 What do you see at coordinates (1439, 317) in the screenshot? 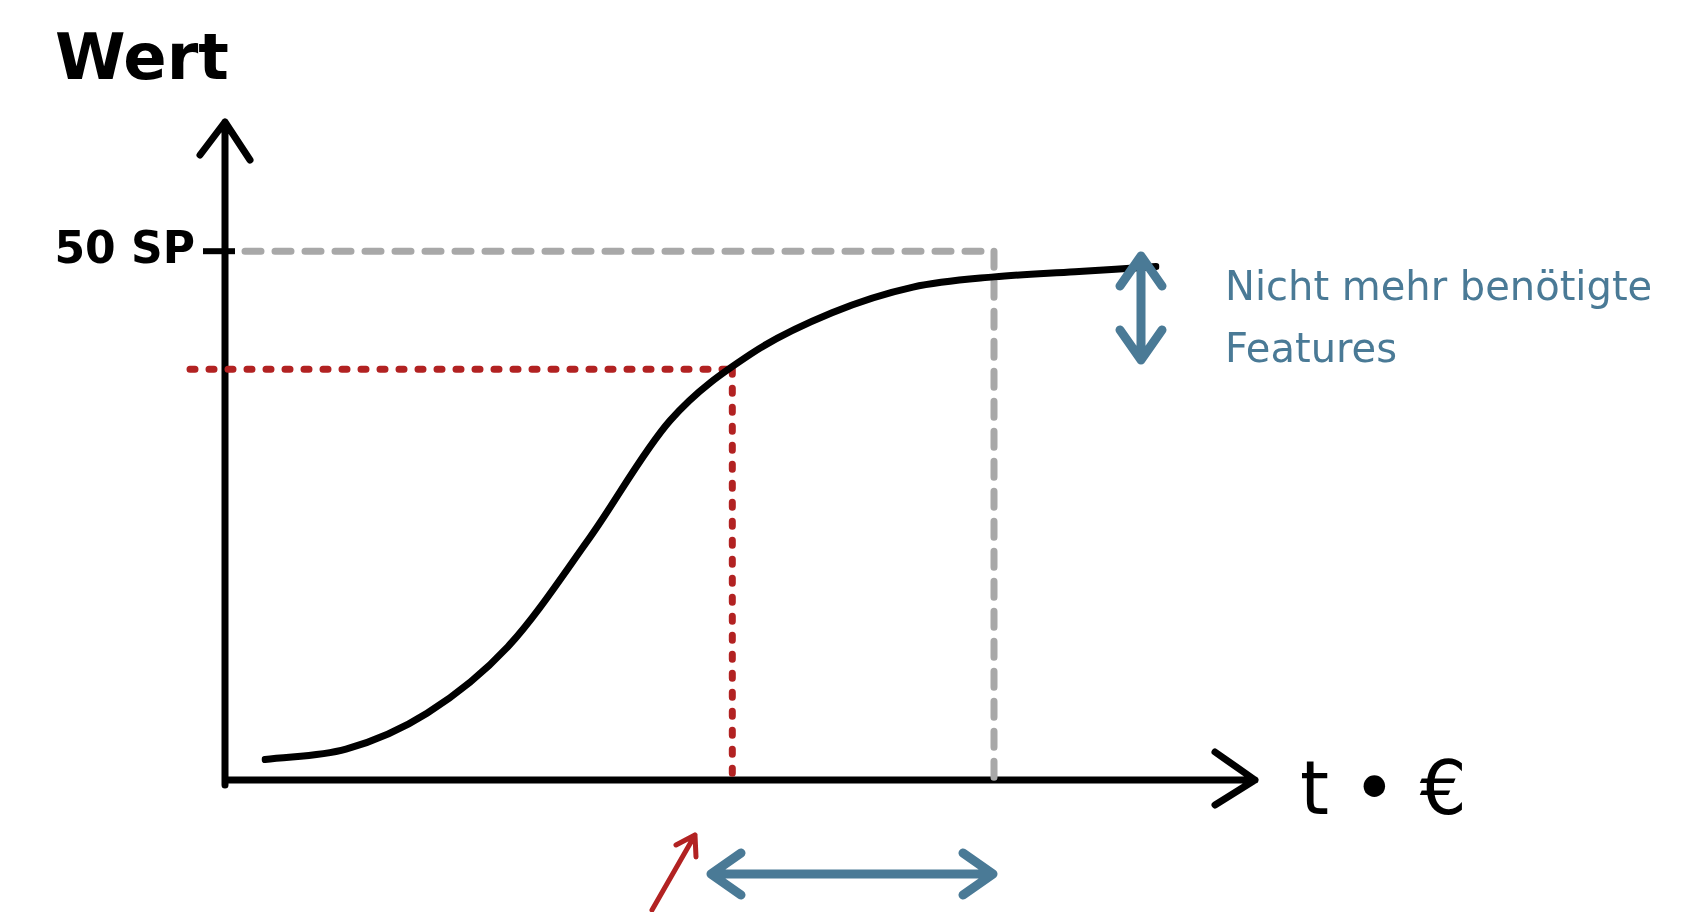
I see `annotation: Nicht mehr benötigte Features` at bounding box center [1439, 317].